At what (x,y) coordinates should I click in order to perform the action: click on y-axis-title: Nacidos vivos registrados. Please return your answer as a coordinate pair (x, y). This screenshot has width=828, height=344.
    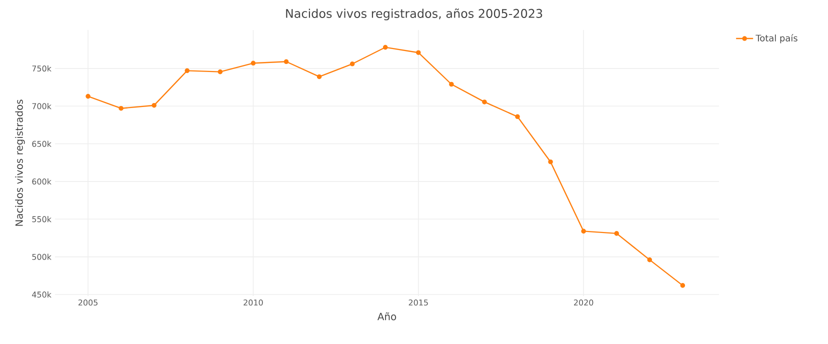
    Looking at the image, I should click on (20, 163).